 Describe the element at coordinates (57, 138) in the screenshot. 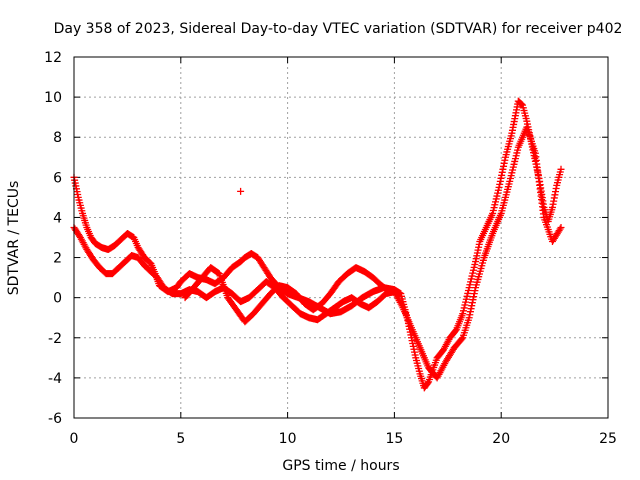

I see `y-tick-label: 8` at that location.